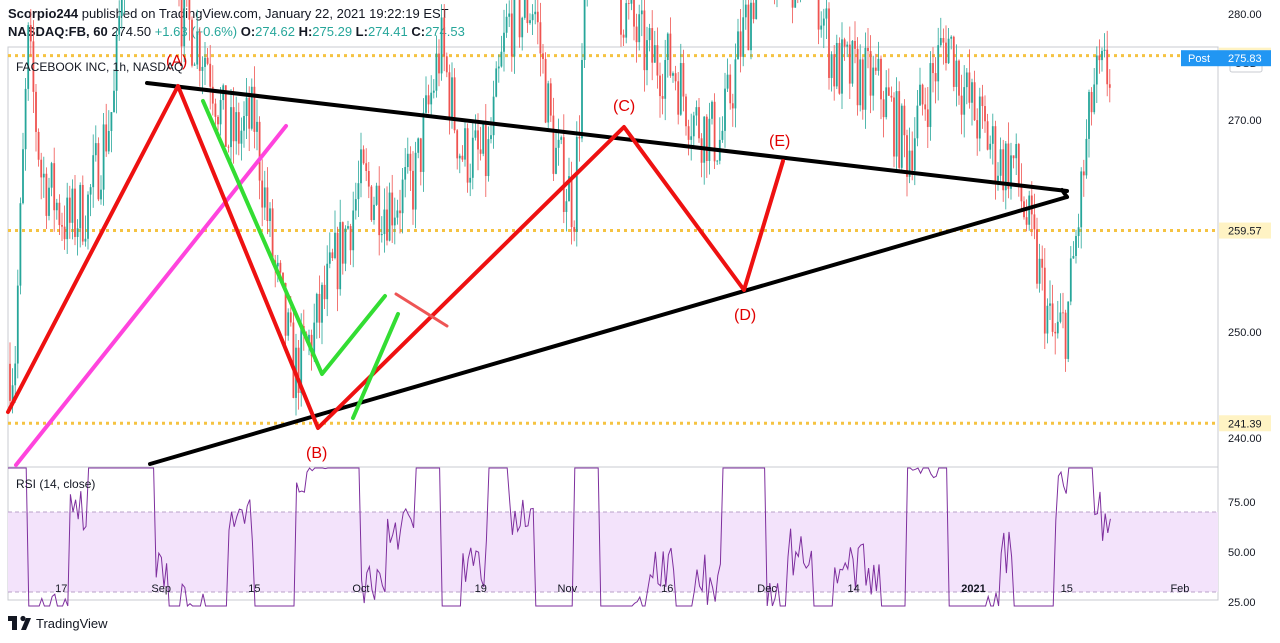  What do you see at coordinates (375, 366) in the screenshot?
I see `green-wave-lower` at bounding box center [375, 366].